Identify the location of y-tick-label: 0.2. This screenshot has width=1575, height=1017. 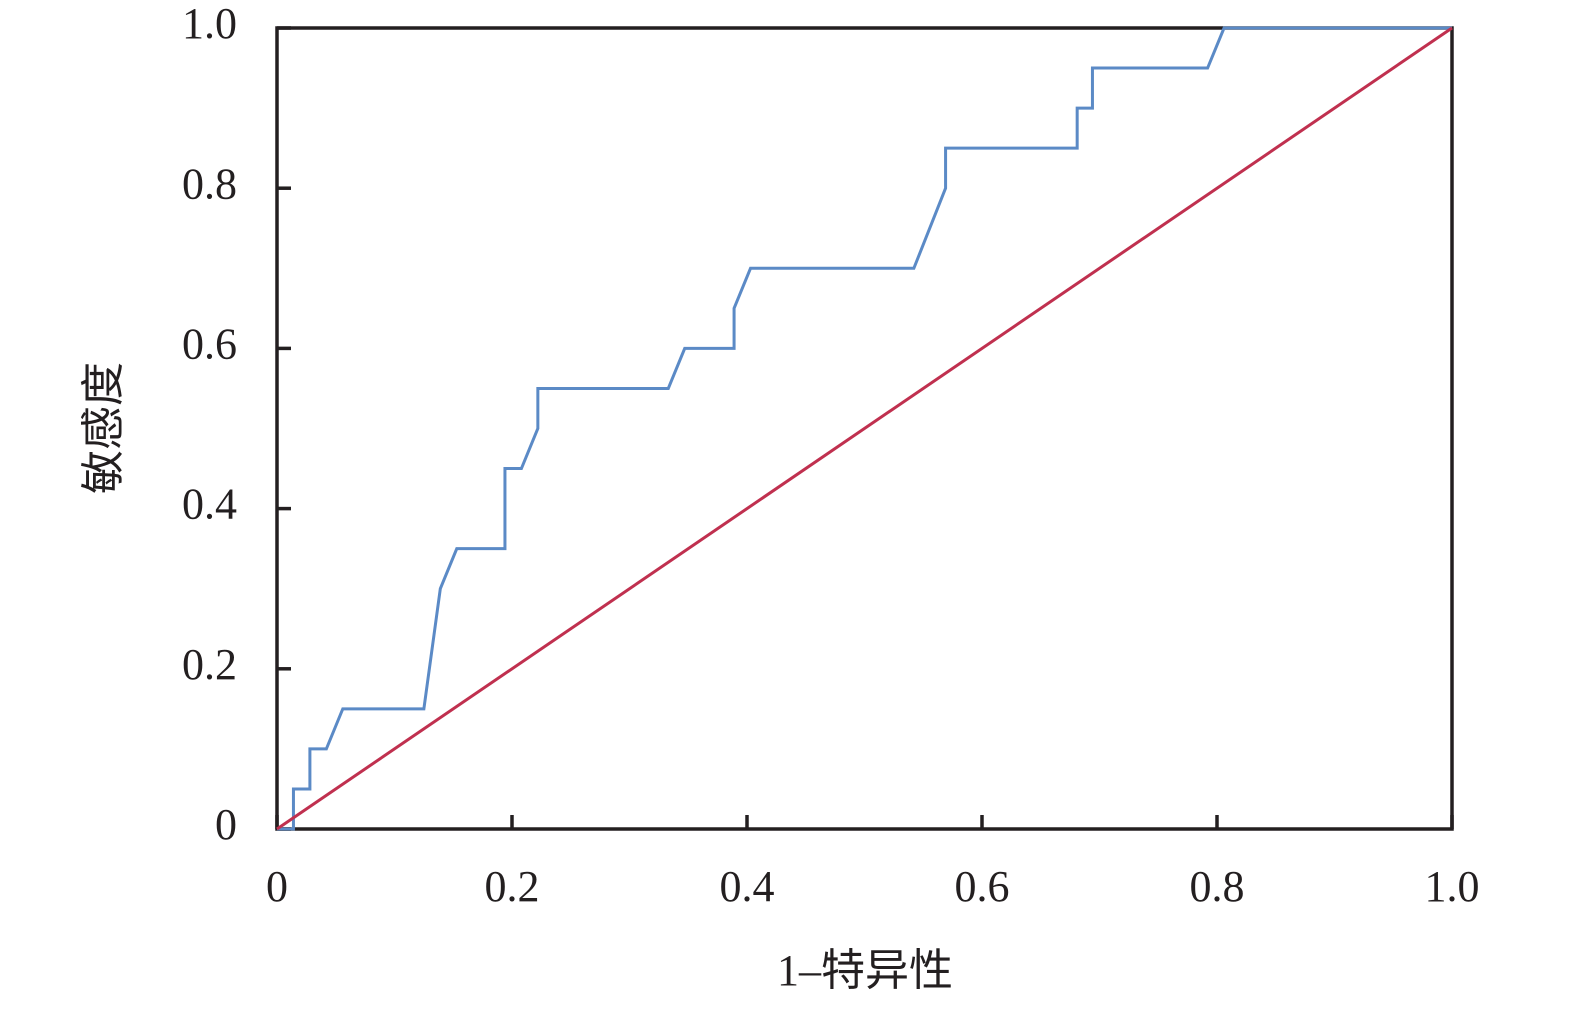
(209, 664).